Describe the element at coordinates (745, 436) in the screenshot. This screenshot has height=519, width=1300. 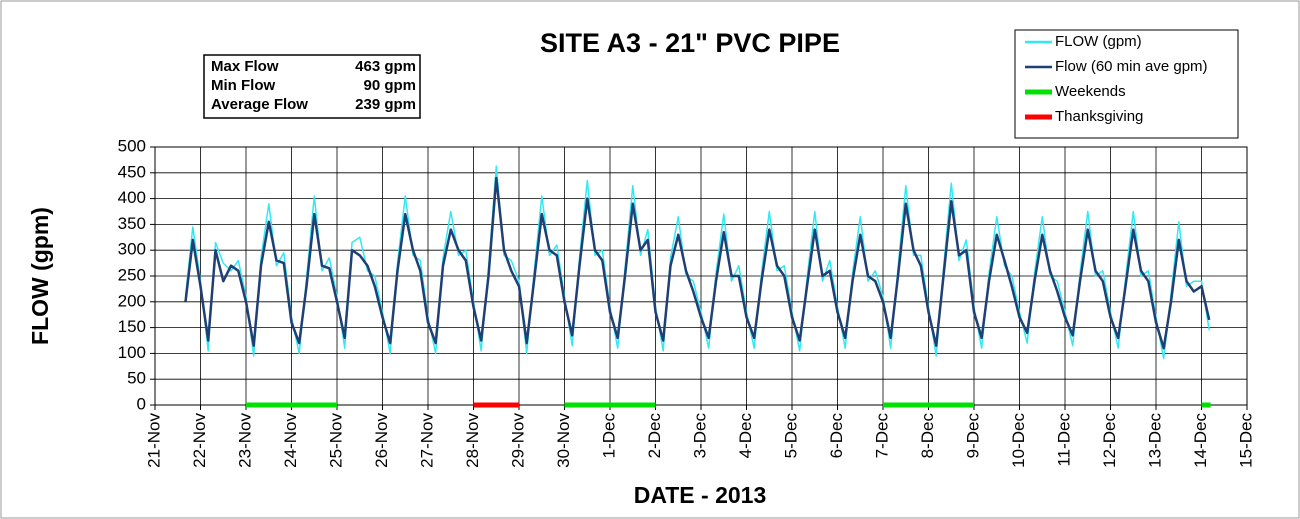
I see `x-tick-label: 4-Dec` at that location.